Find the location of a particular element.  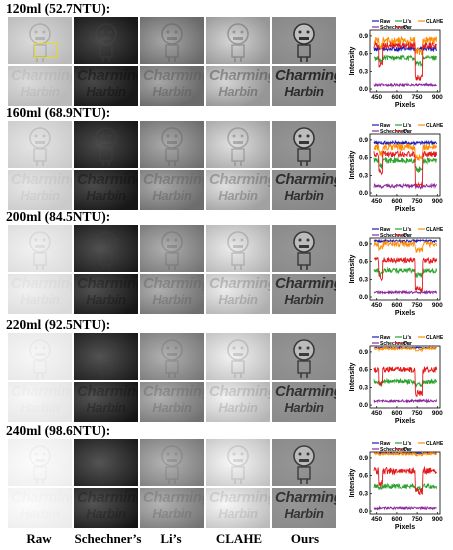

tile-ours-full-row5 is located at coordinates (304, 462).